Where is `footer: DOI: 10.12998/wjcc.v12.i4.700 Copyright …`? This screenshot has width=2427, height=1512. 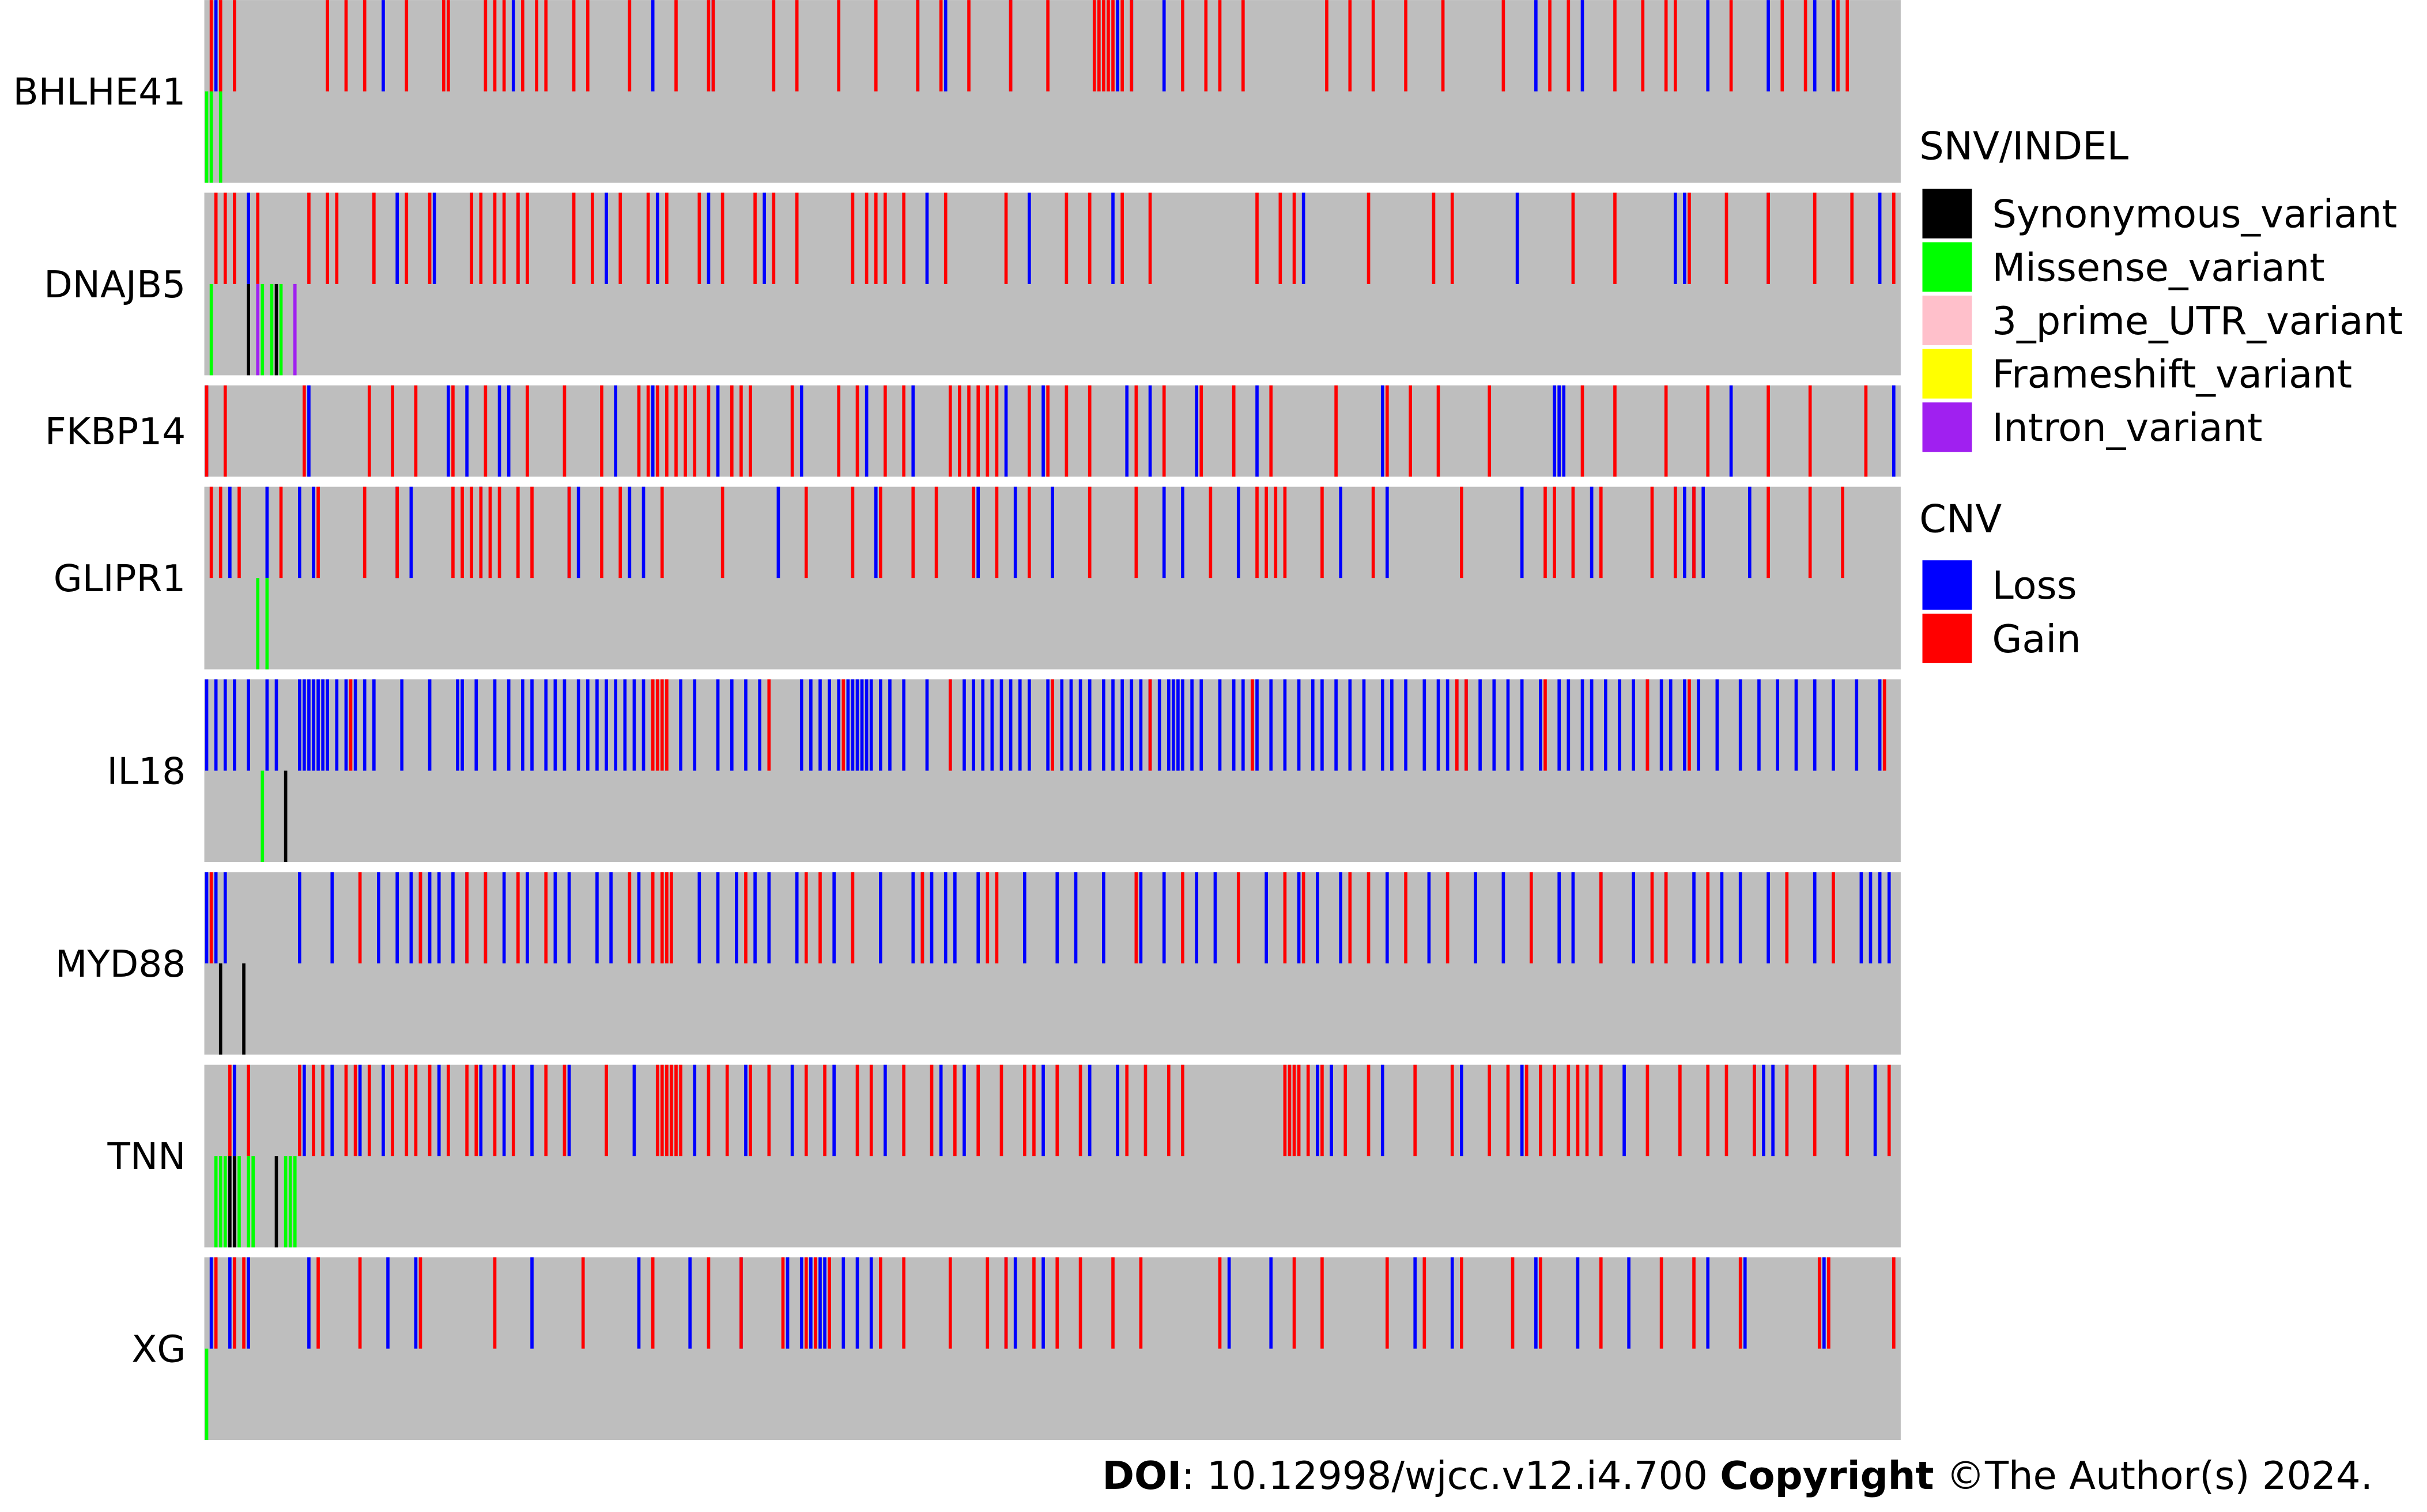
footer: DOI: 10.12998/wjcc.v12.i4.700 Copyright … is located at coordinates (1737, 1475).